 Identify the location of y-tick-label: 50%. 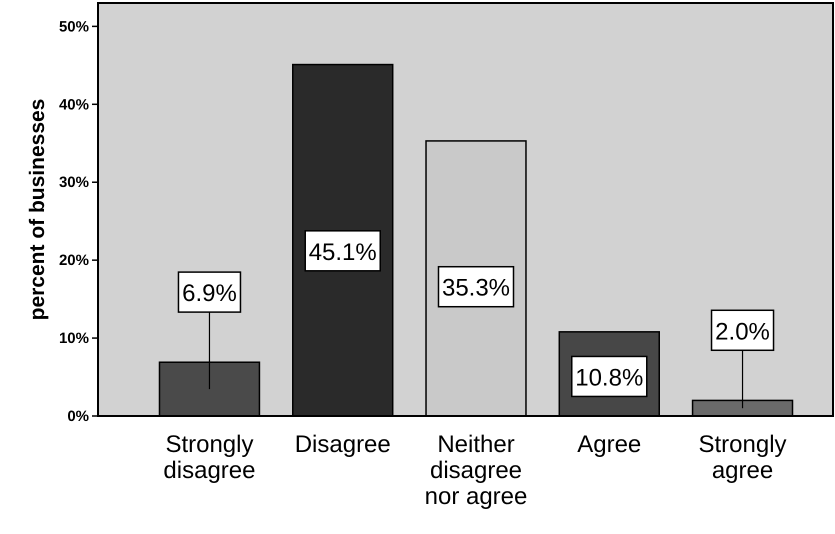
(73, 27).